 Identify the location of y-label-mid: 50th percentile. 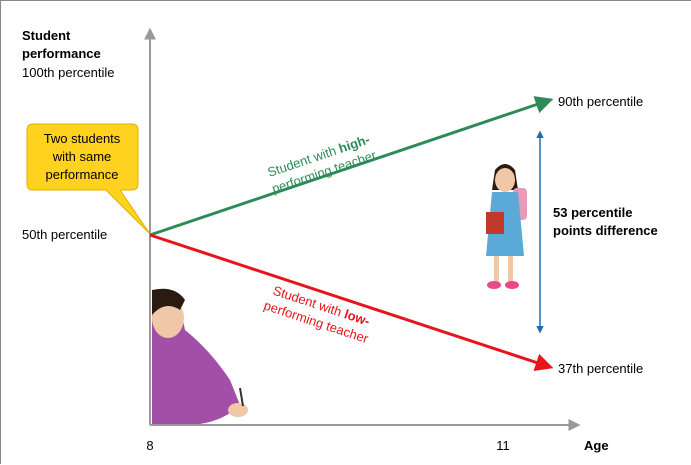
(64, 234).